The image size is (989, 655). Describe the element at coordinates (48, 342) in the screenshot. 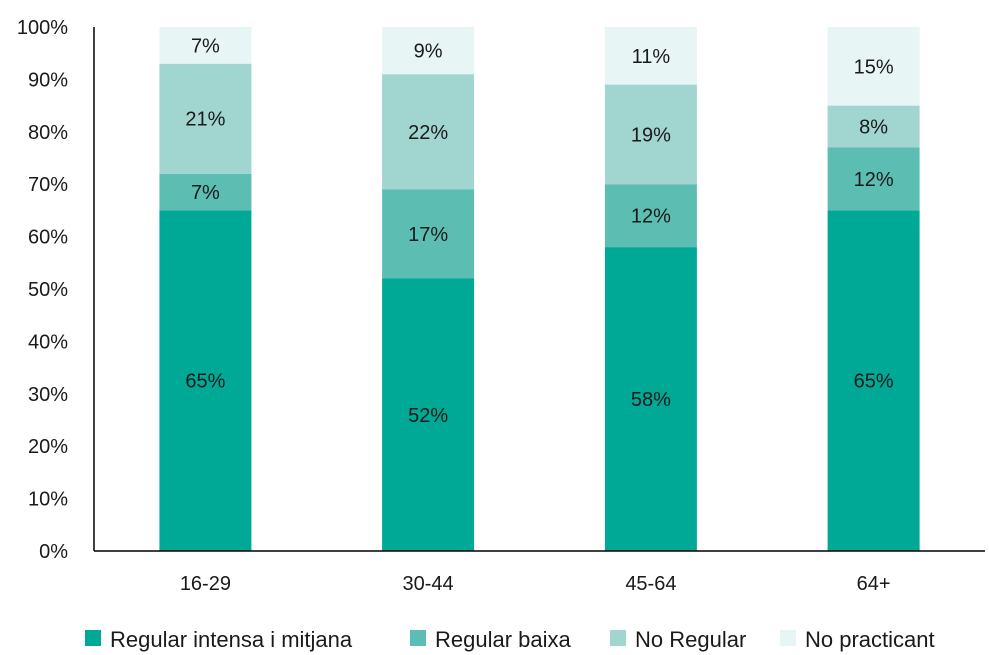

I see `y-tick-label: 40%` at that location.